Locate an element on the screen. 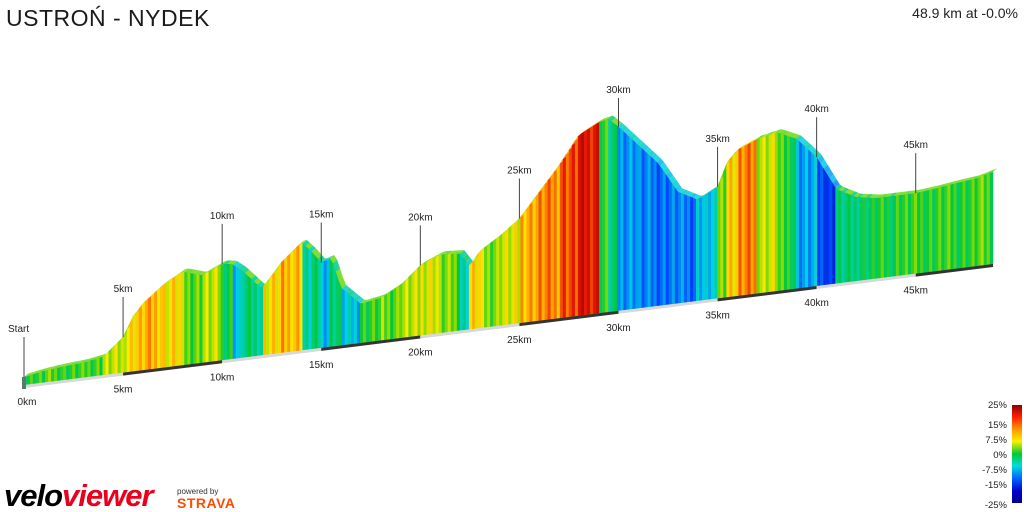  base-tick-label: 40km is located at coordinates (816, 303).